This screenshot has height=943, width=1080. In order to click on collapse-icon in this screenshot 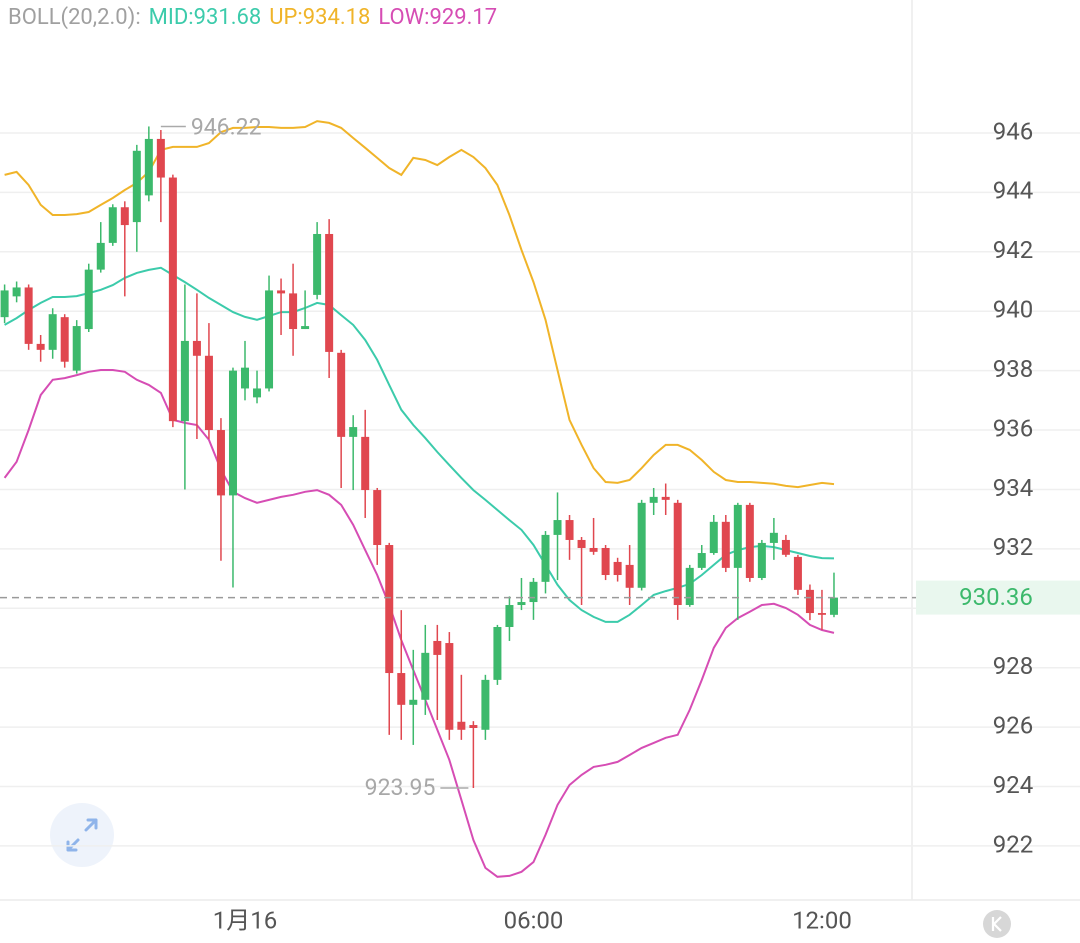, I will do `click(996, 924)`.